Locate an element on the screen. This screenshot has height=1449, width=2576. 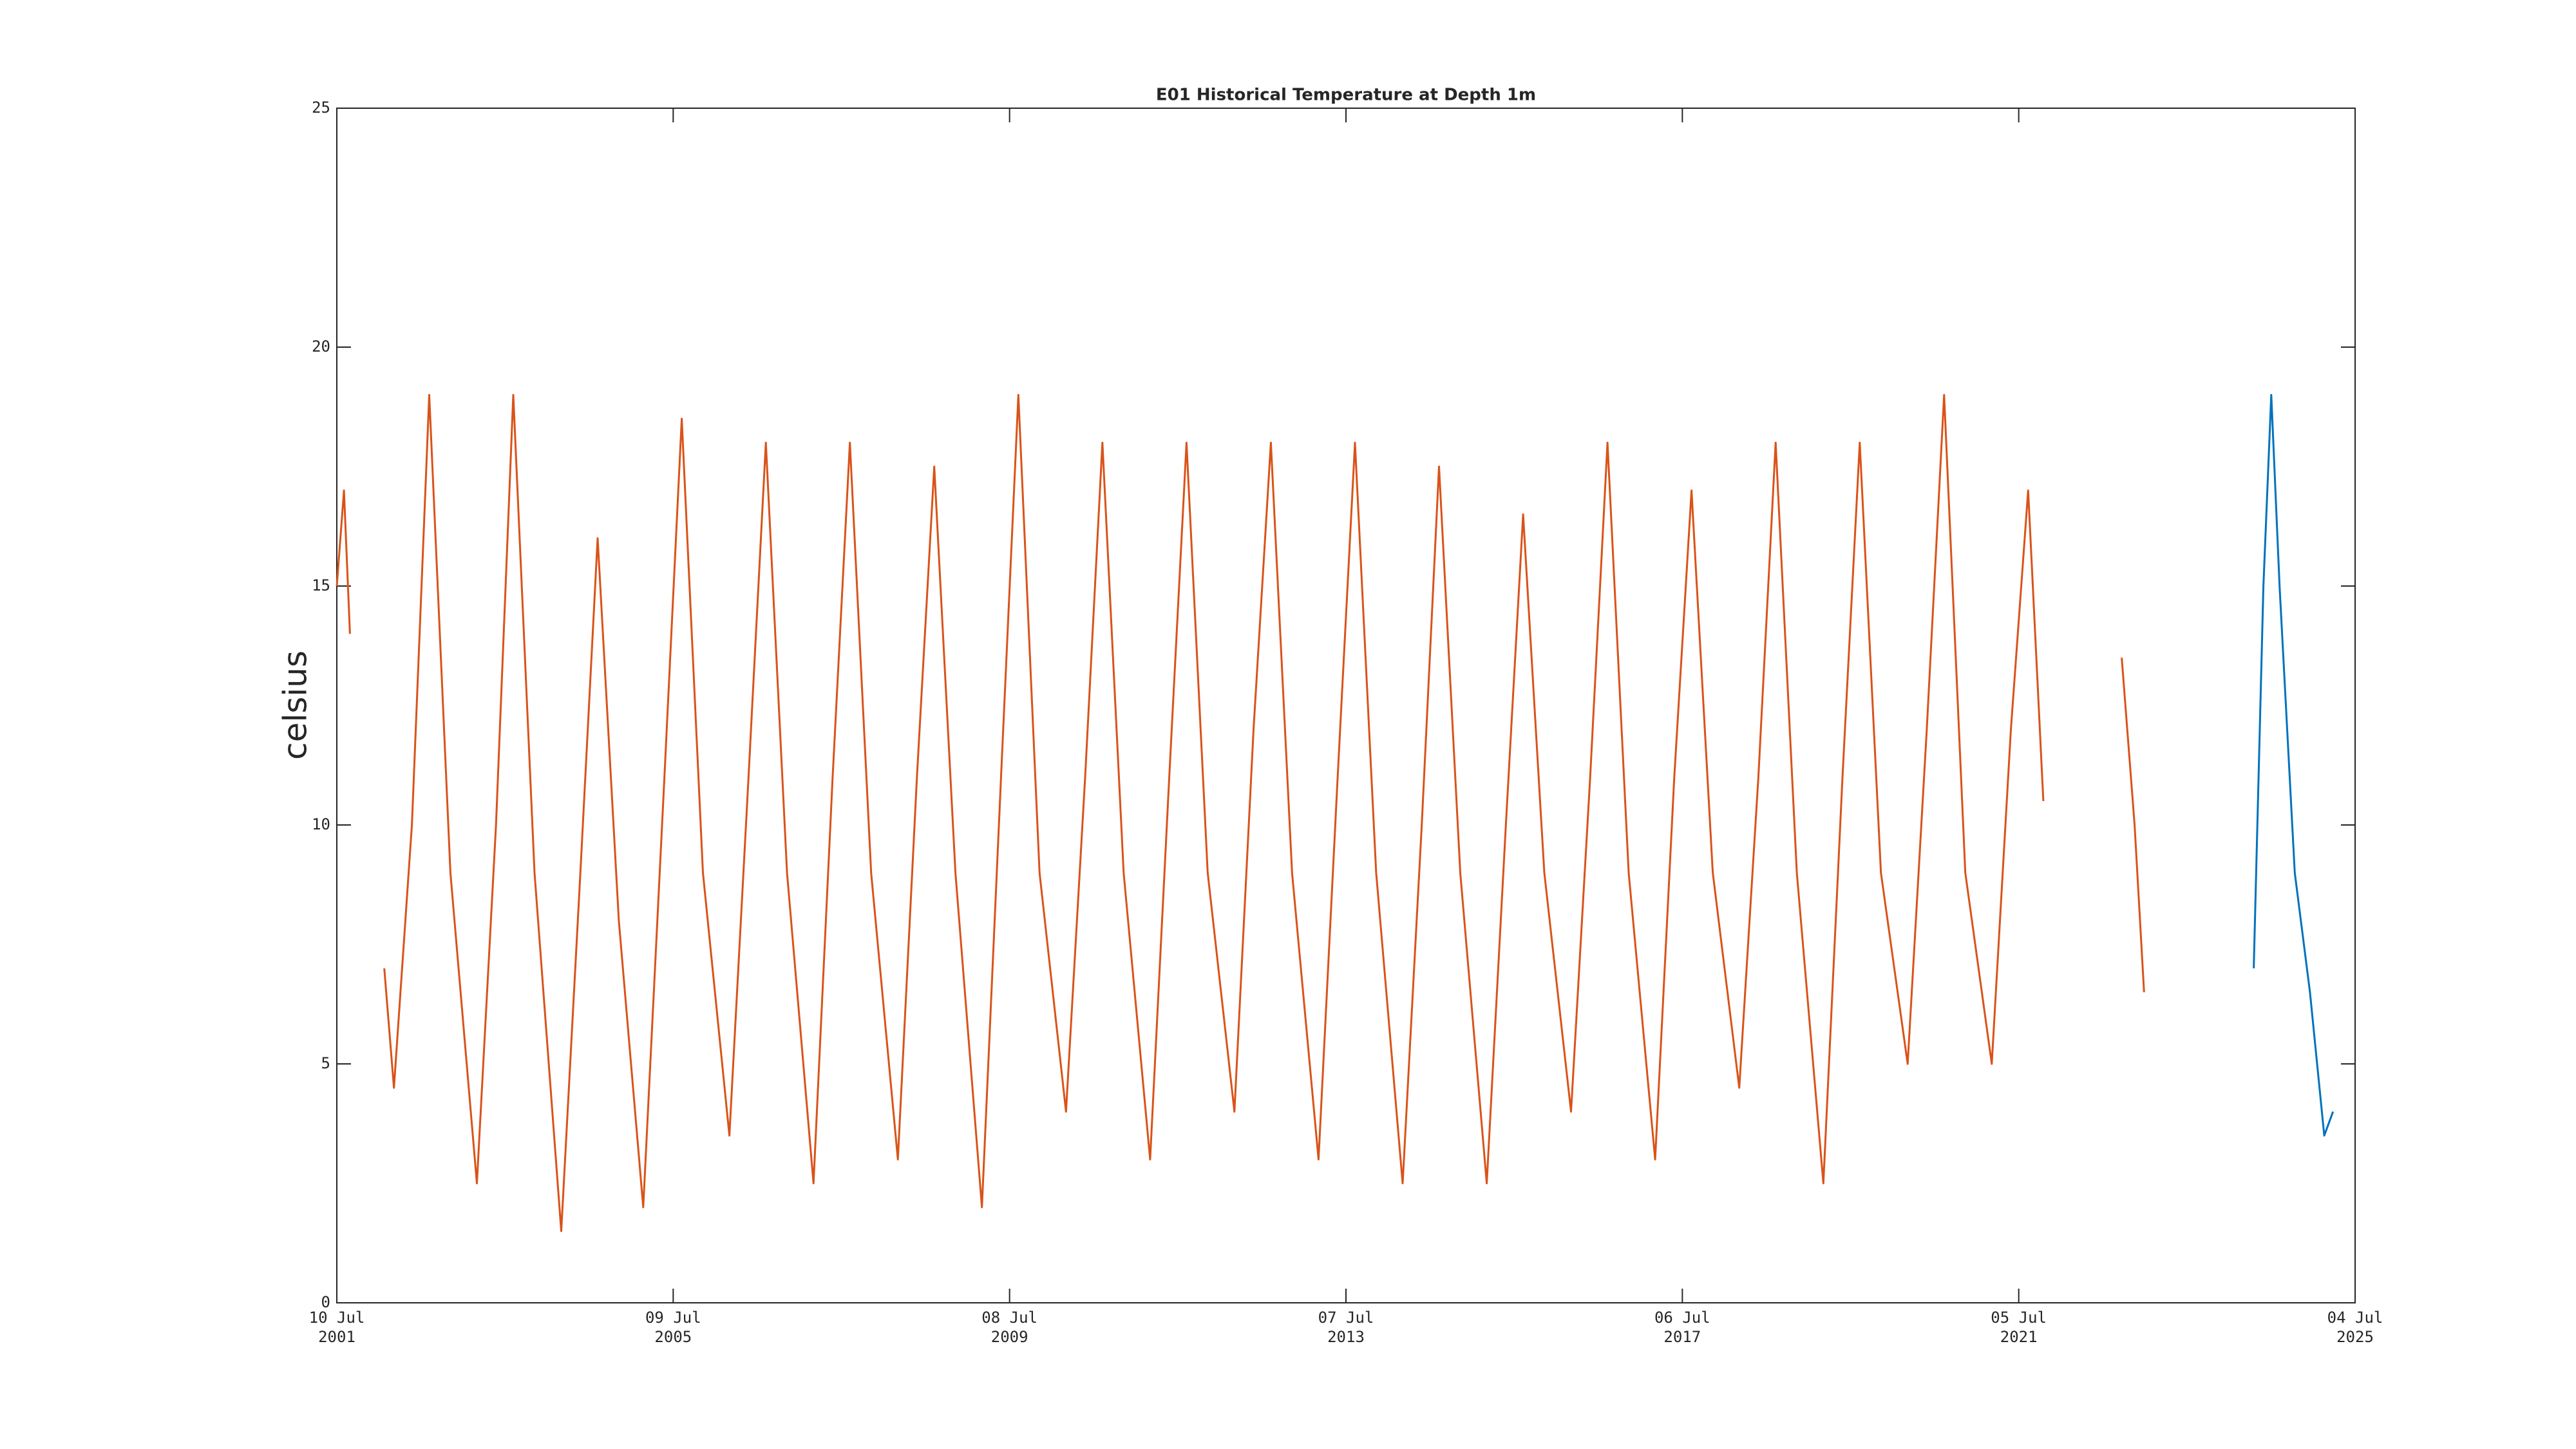
y-tick-label: 15 is located at coordinates (321, 585).